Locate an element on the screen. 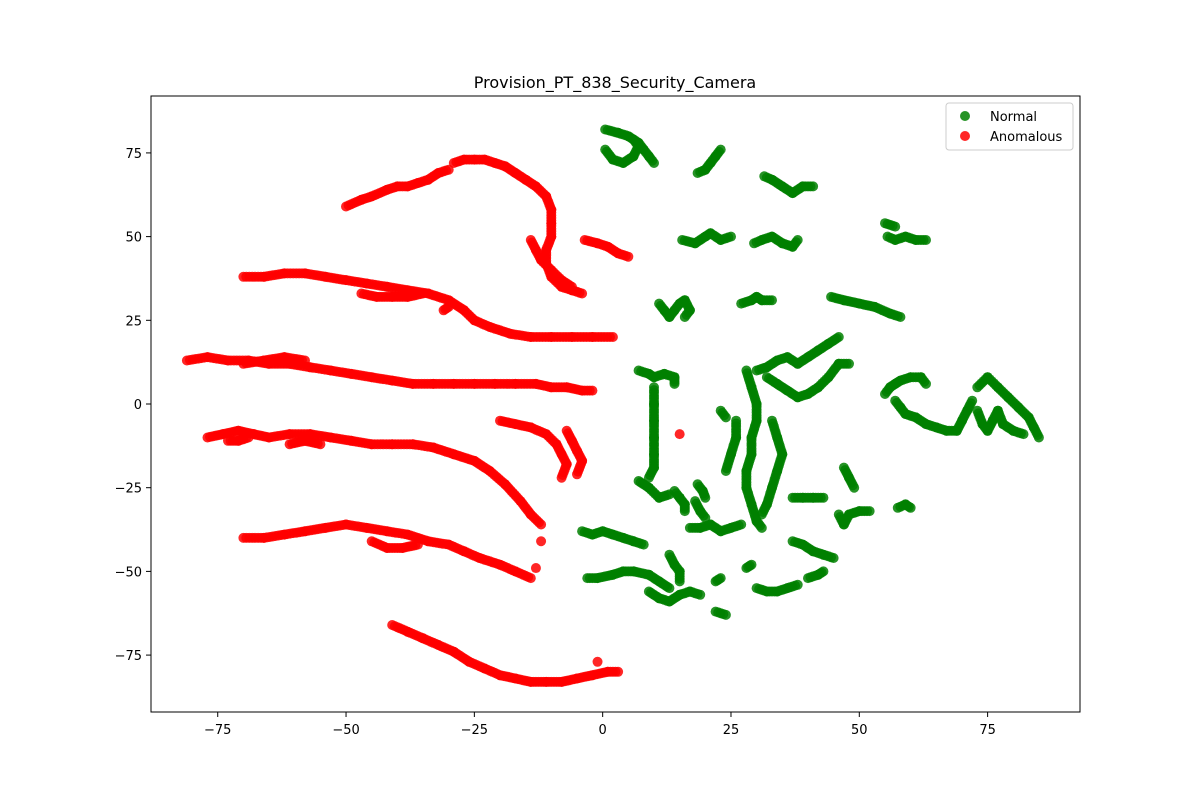  y-tick-label: 25 is located at coordinates (133, 321).